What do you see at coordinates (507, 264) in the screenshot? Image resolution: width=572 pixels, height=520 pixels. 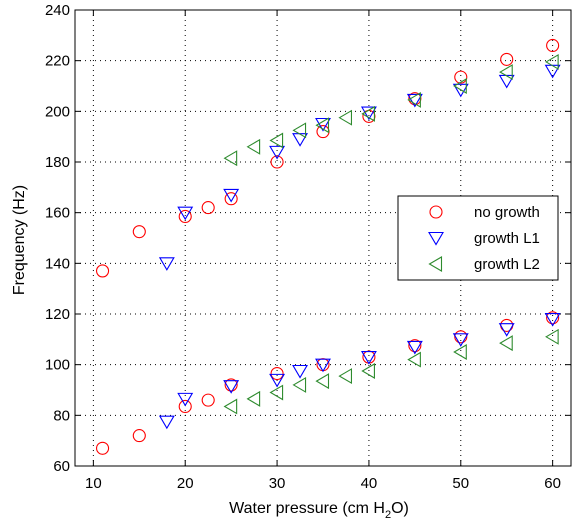 I see `legend-label-growth-l2: growth L2` at bounding box center [507, 264].